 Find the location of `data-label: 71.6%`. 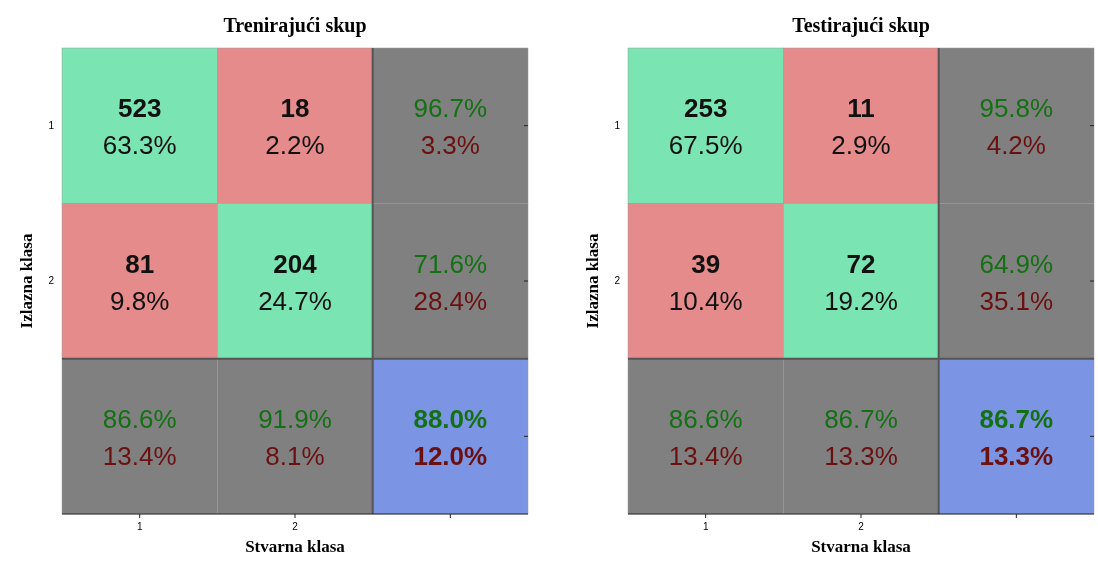

data-label: 71.6% is located at coordinates (450, 263).